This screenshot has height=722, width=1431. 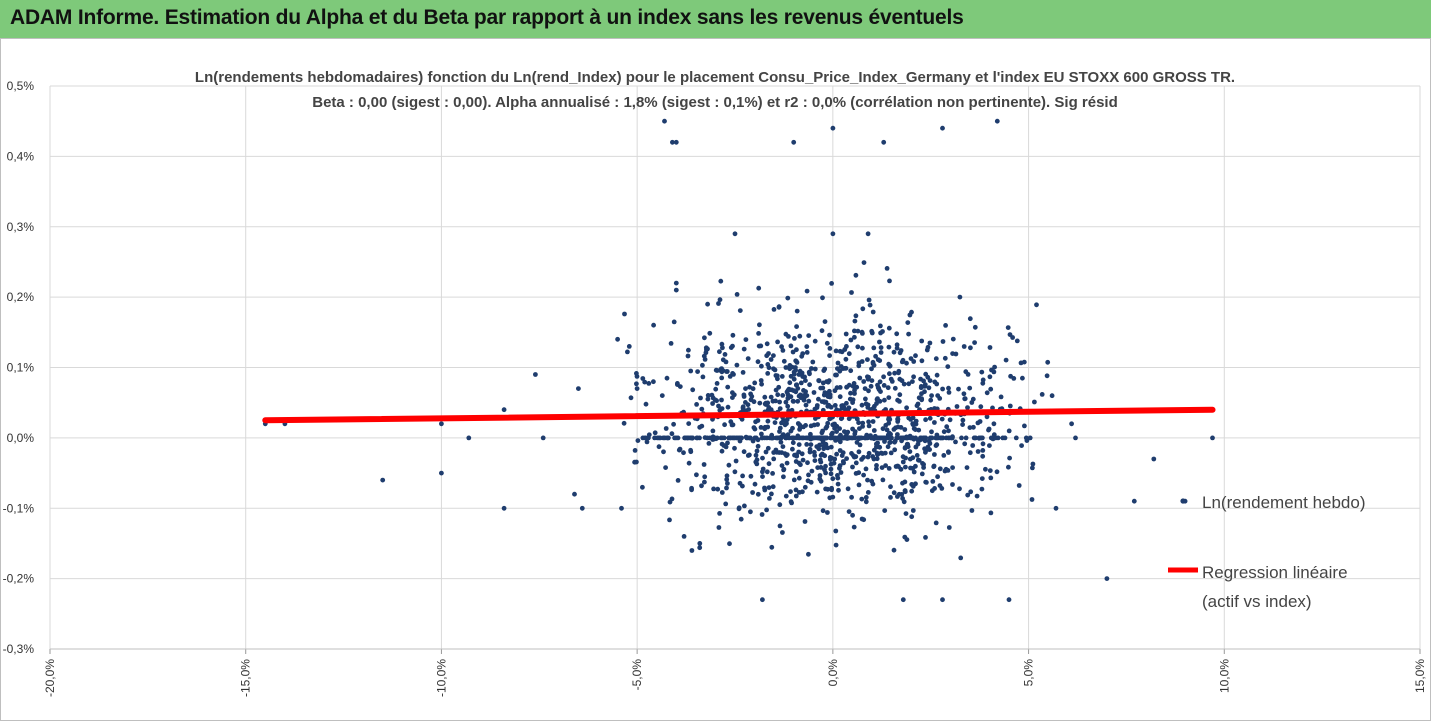 What do you see at coordinates (1284, 502) in the screenshot?
I see `legend-label-scatter: Ln(rendement hebdo)` at bounding box center [1284, 502].